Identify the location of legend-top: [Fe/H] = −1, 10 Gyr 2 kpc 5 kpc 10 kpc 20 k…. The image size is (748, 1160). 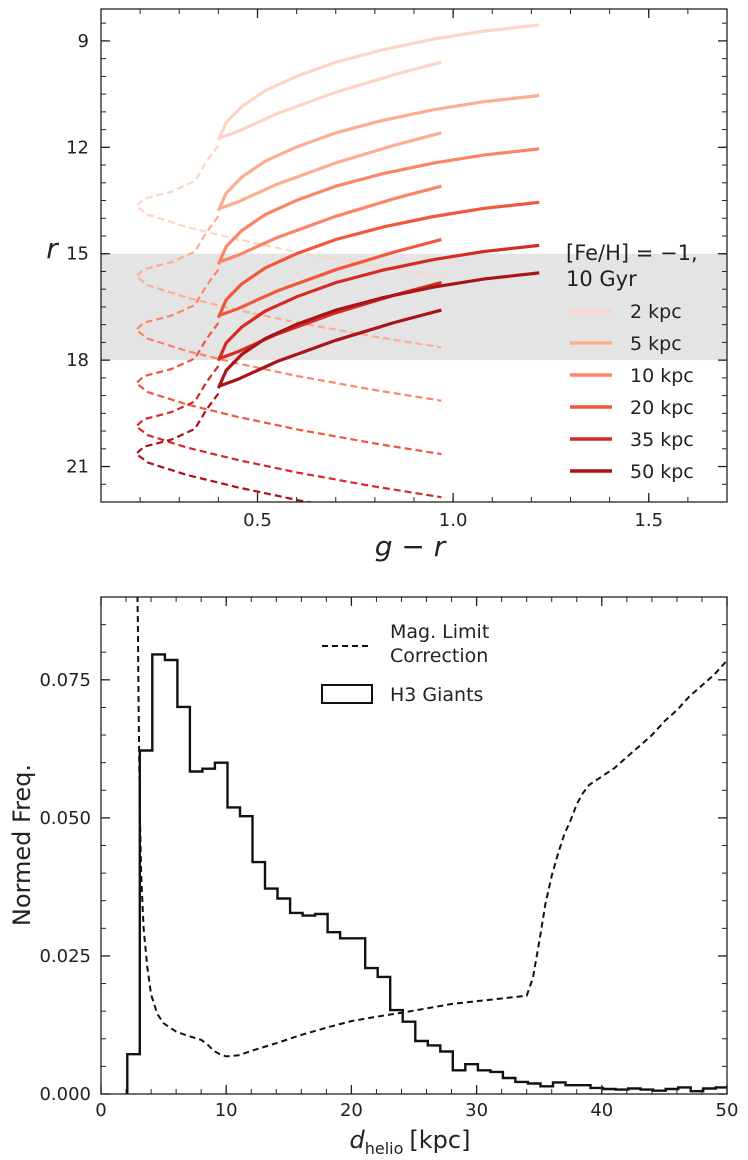
(632, 362).